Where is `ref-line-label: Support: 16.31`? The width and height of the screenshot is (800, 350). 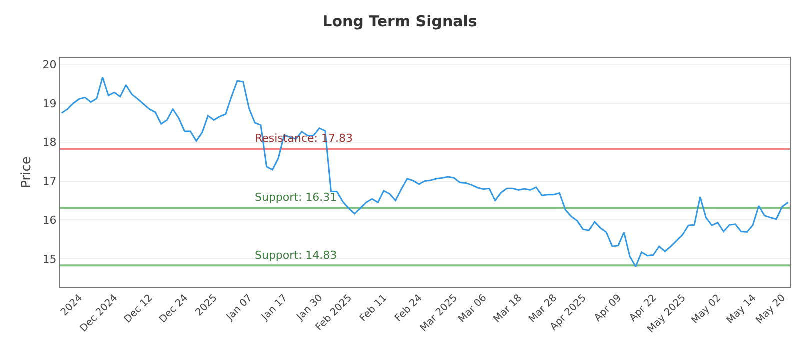
ref-line-label: Support: 16.31 is located at coordinates (296, 197).